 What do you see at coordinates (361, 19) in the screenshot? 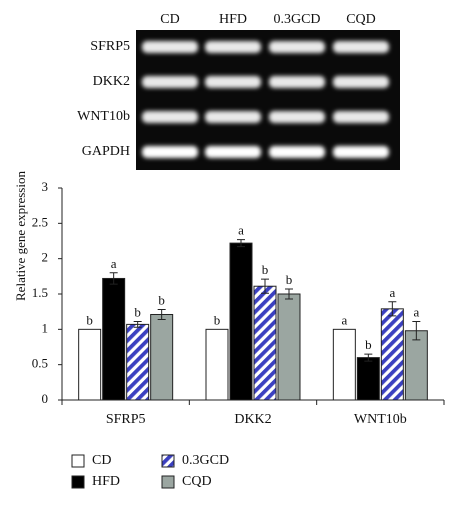
I see `lane-label: CQD` at bounding box center [361, 19].